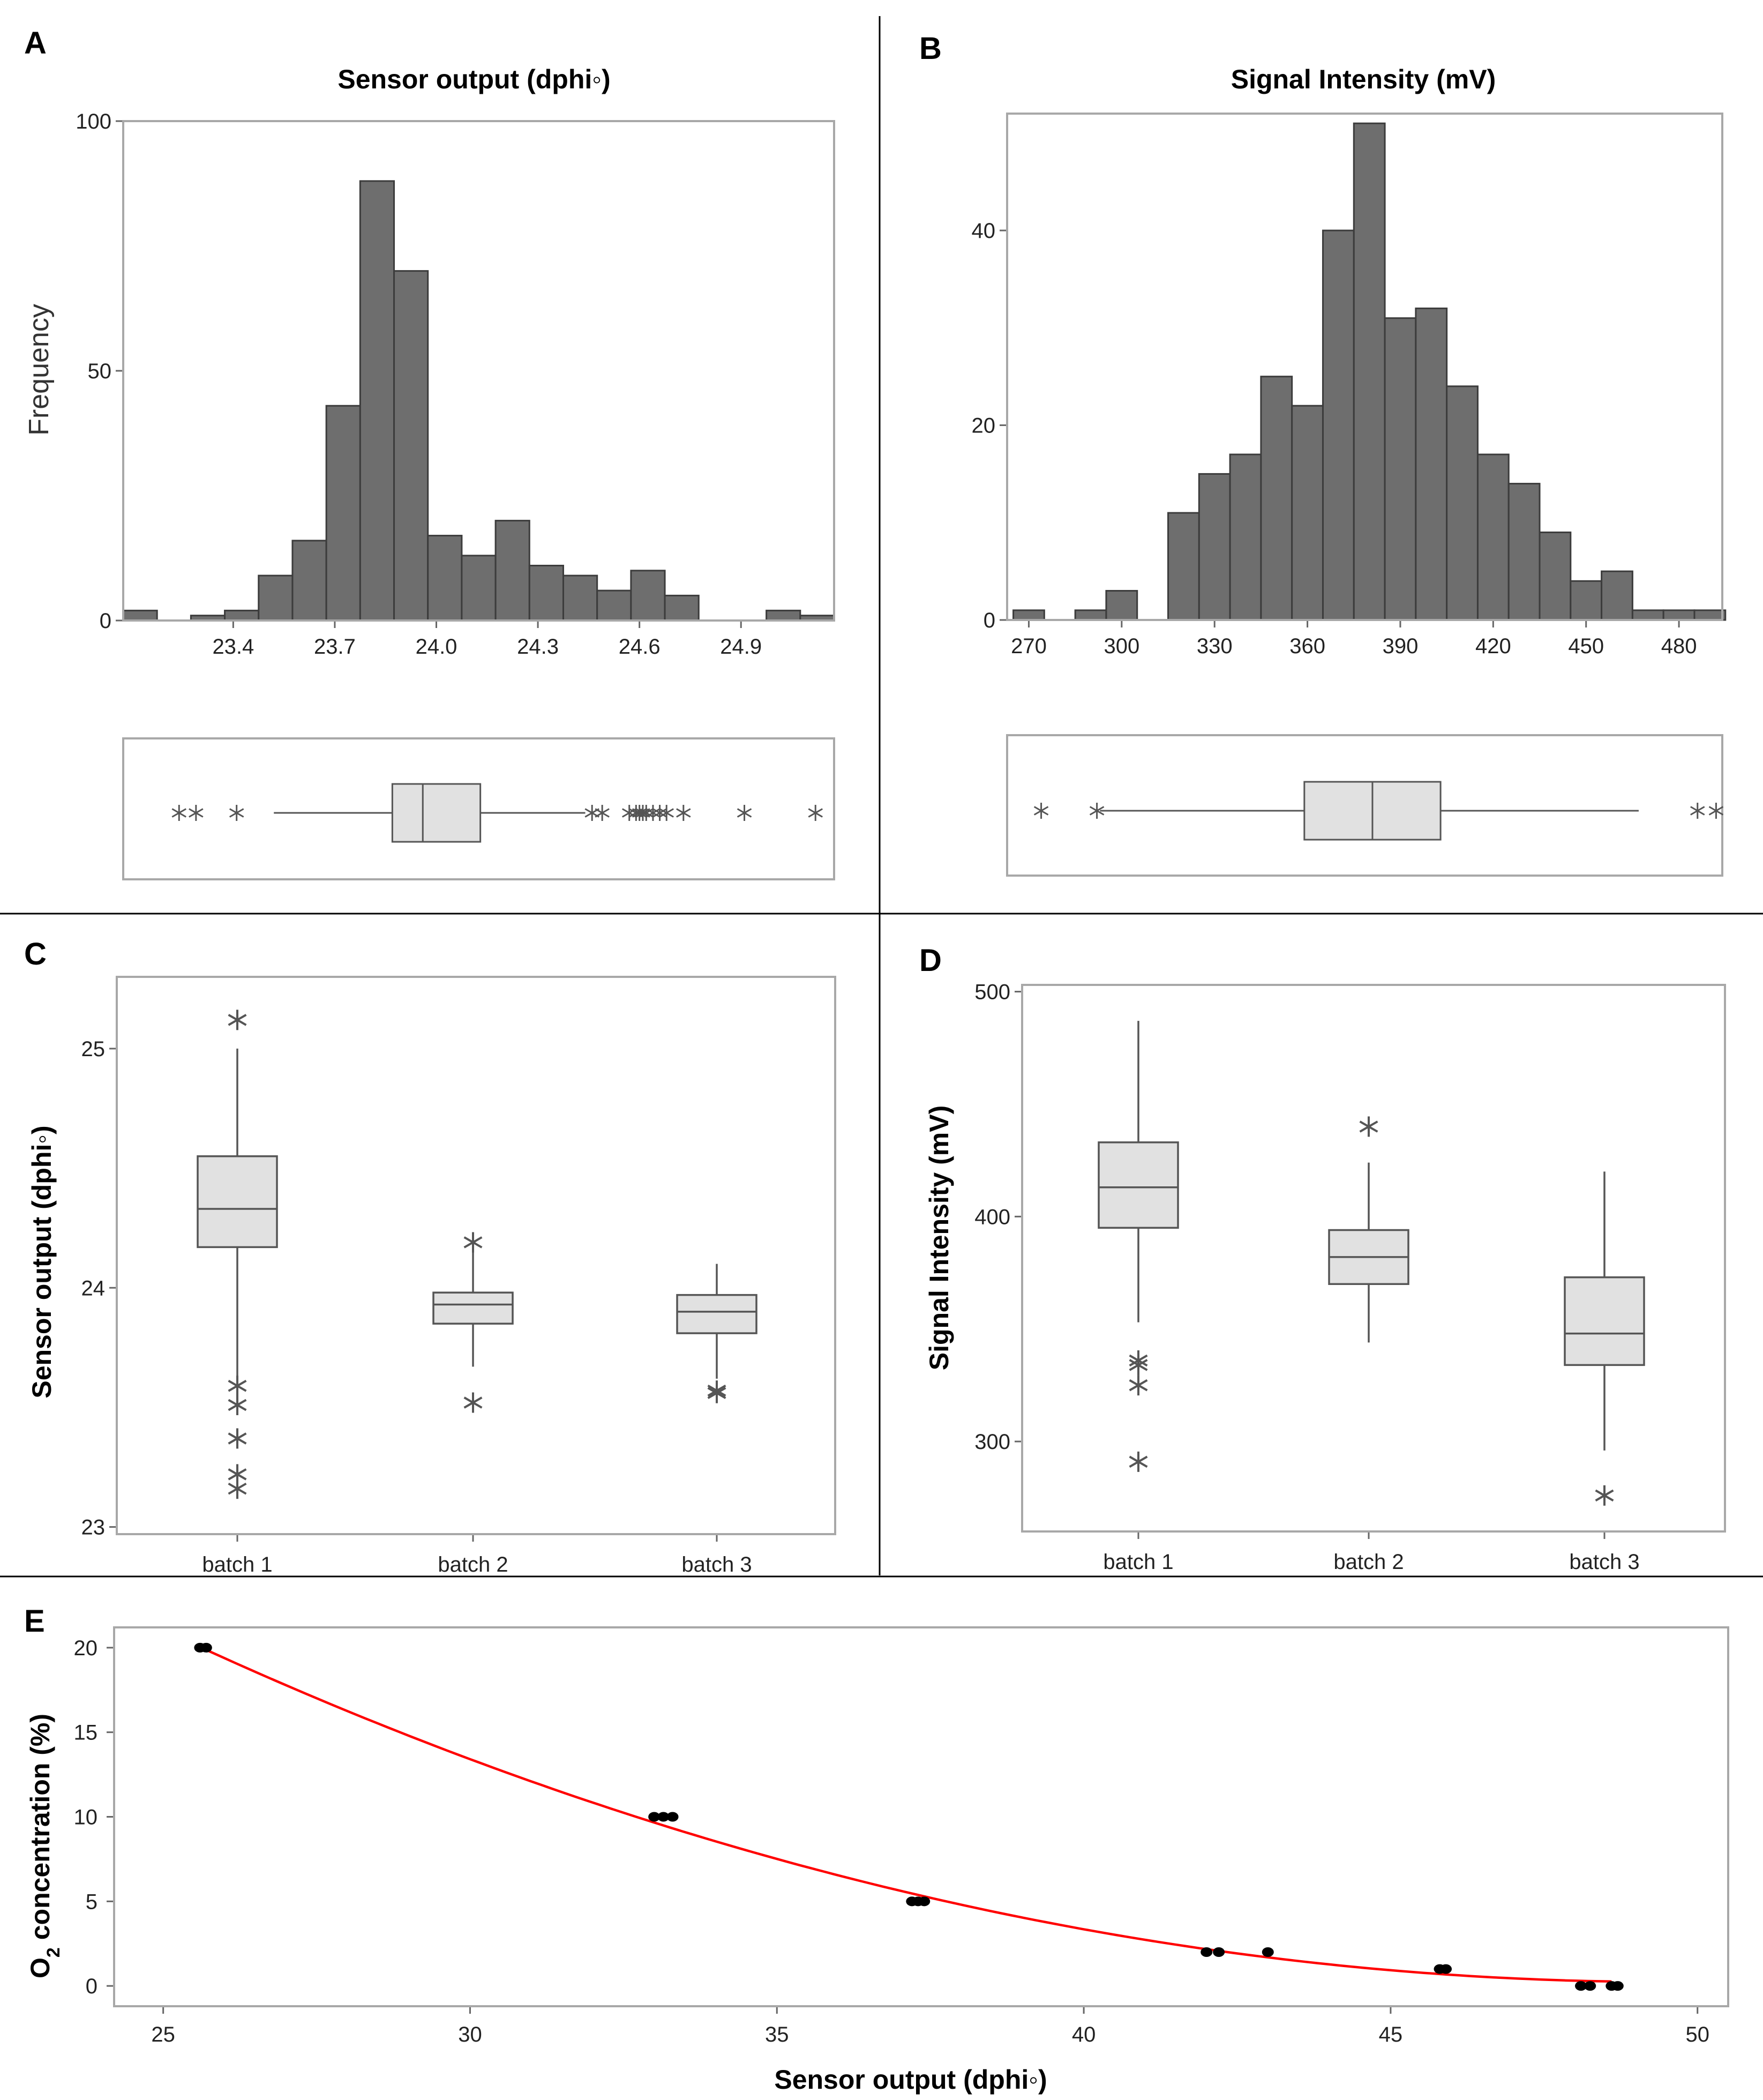 This screenshot has height=2100, width=1763. I want to click on panel-e-scatter-points, so click(909, 1816).